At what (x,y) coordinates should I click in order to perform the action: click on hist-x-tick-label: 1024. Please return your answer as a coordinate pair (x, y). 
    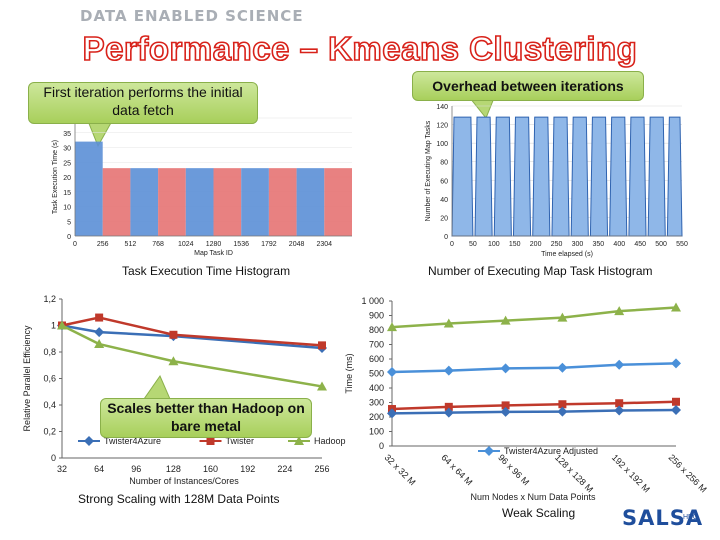
    Looking at the image, I should click on (186, 244).